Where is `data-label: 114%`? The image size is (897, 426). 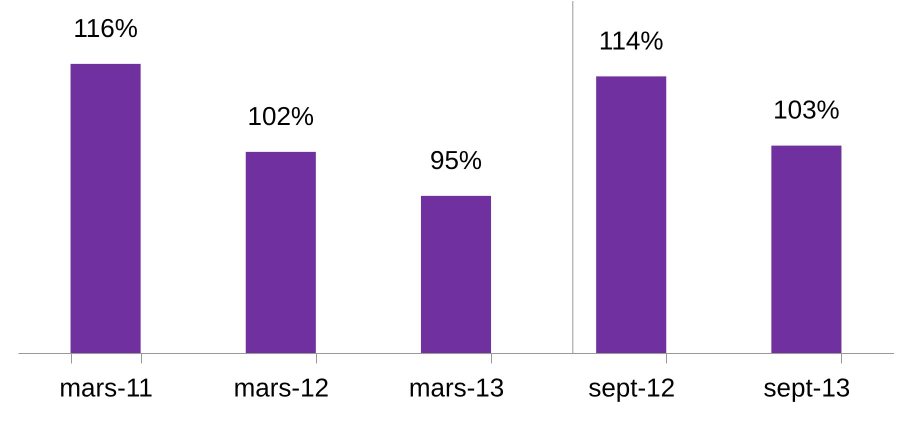
data-label: 114% is located at coordinates (631, 40).